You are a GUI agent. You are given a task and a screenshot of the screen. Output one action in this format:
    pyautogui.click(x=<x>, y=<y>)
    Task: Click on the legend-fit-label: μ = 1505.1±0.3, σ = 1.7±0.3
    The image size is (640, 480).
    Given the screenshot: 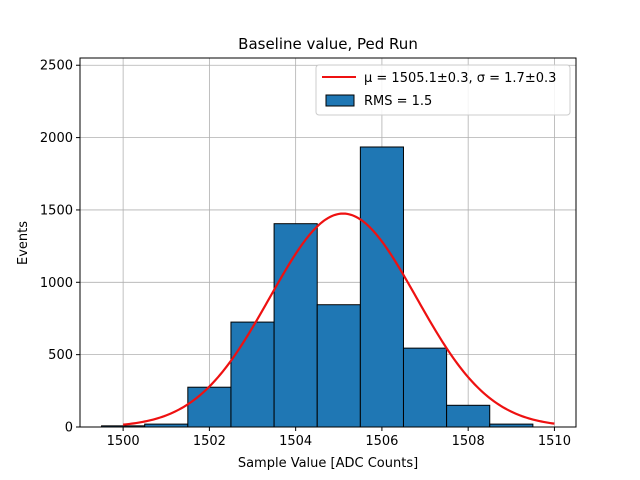 What is the action you would take?
    pyautogui.click(x=460, y=78)
    